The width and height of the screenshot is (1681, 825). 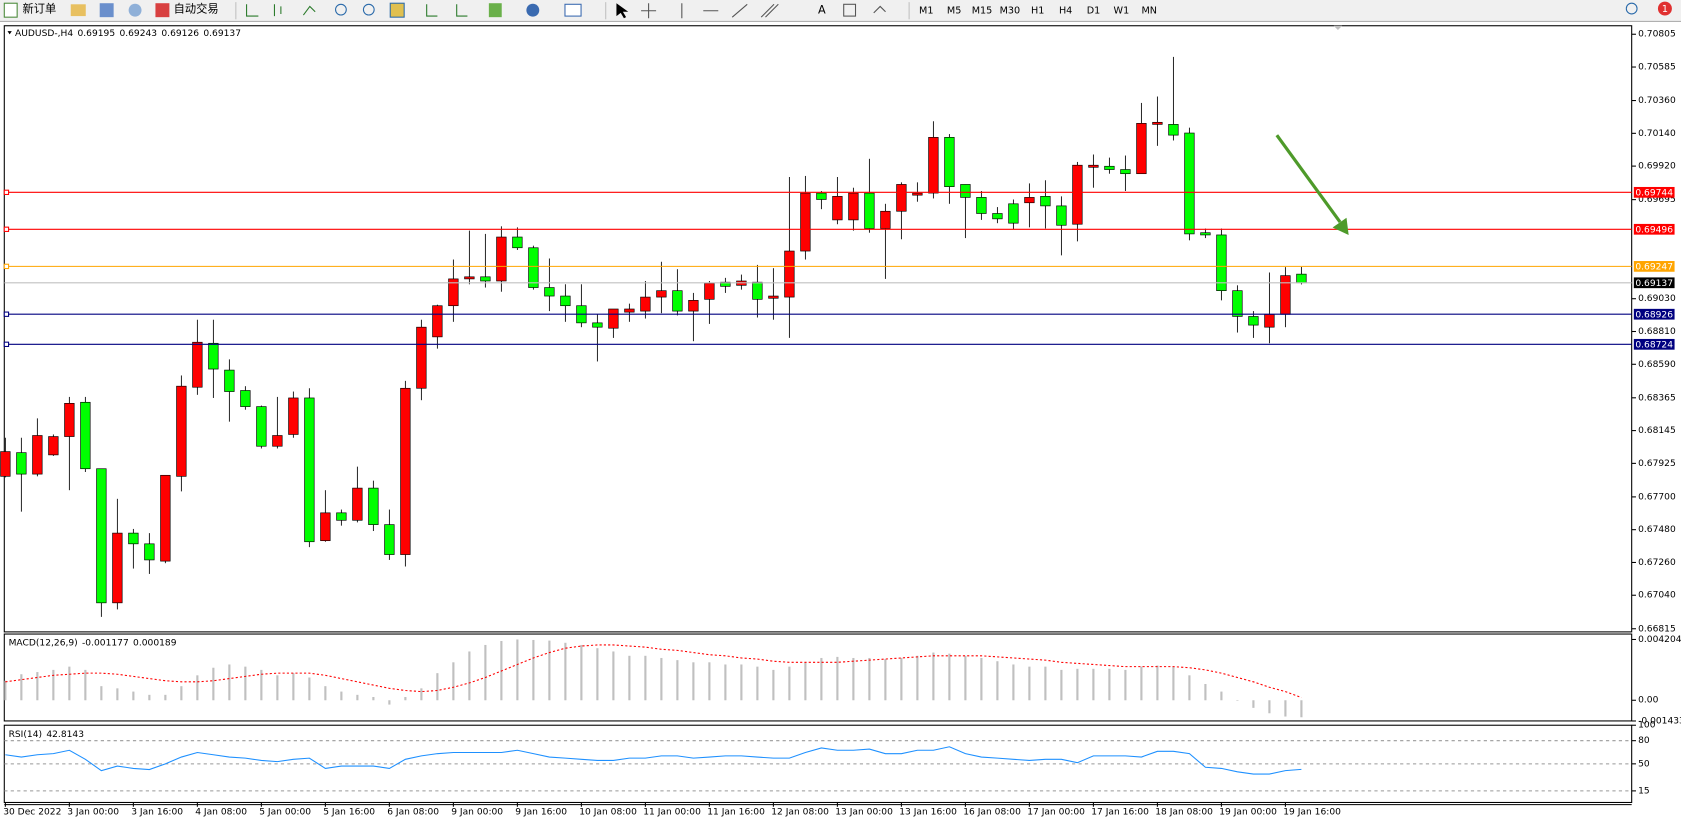 I want to click on timeframe-button: D1, so click(x=1094, y=11).